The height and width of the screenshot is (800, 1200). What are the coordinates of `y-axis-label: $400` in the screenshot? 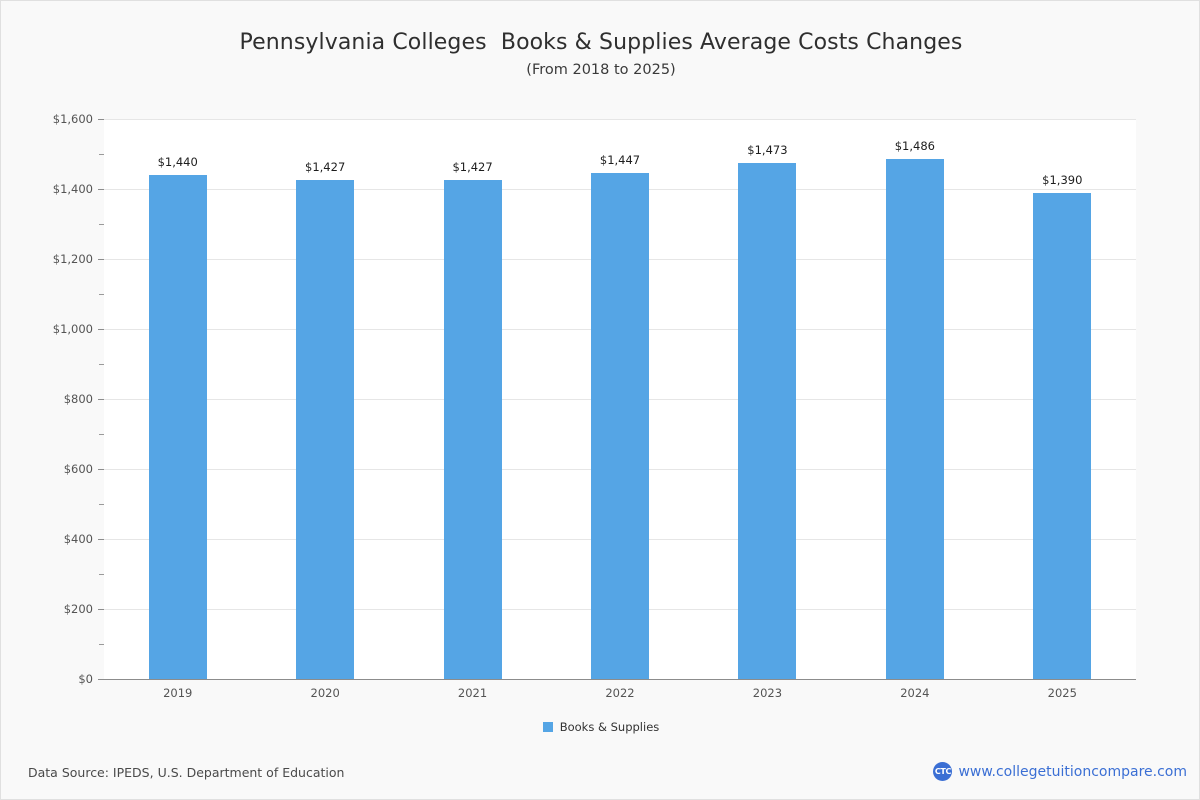 It's located at (78, 539).